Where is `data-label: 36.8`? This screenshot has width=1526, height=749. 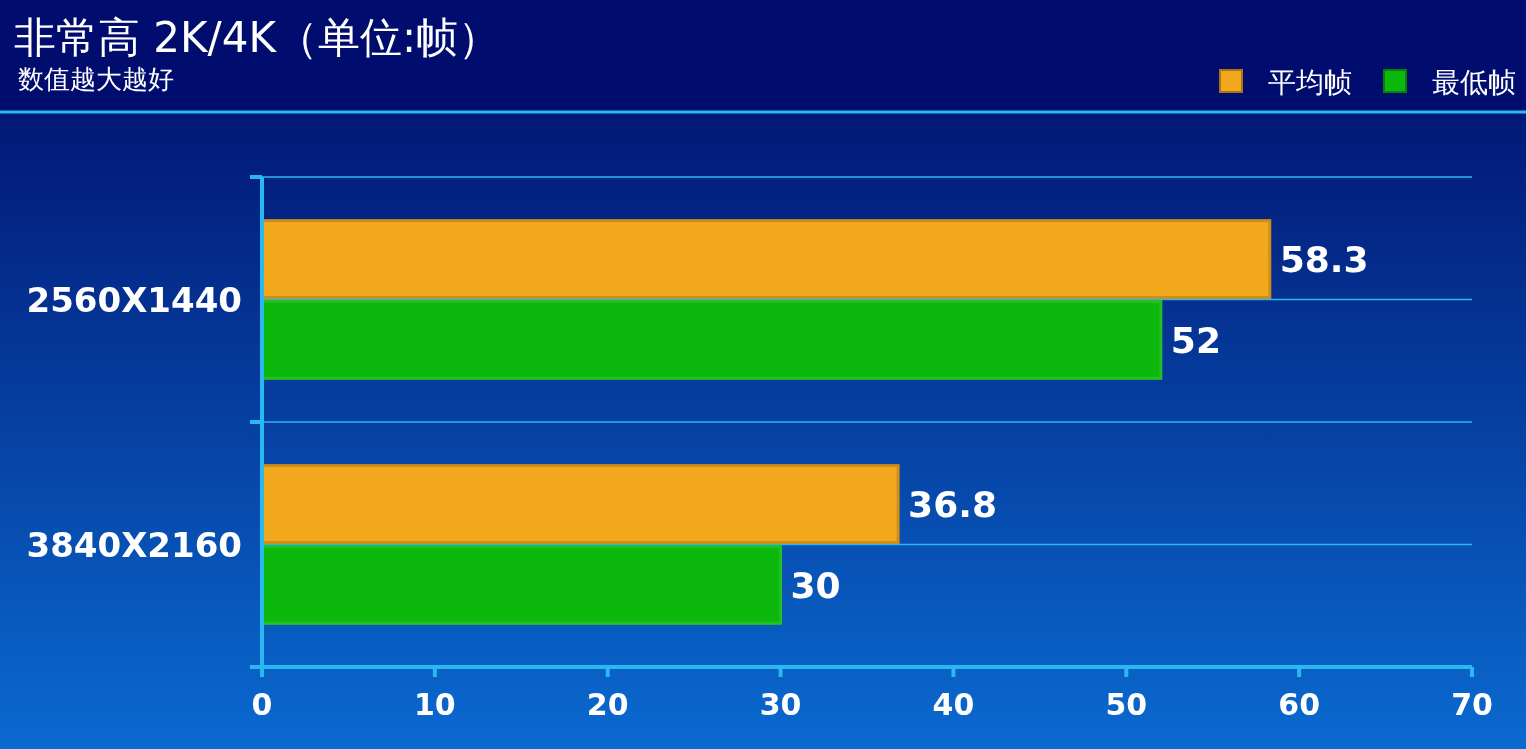
data-label: 36.8 is located at coordinates (952, 505).